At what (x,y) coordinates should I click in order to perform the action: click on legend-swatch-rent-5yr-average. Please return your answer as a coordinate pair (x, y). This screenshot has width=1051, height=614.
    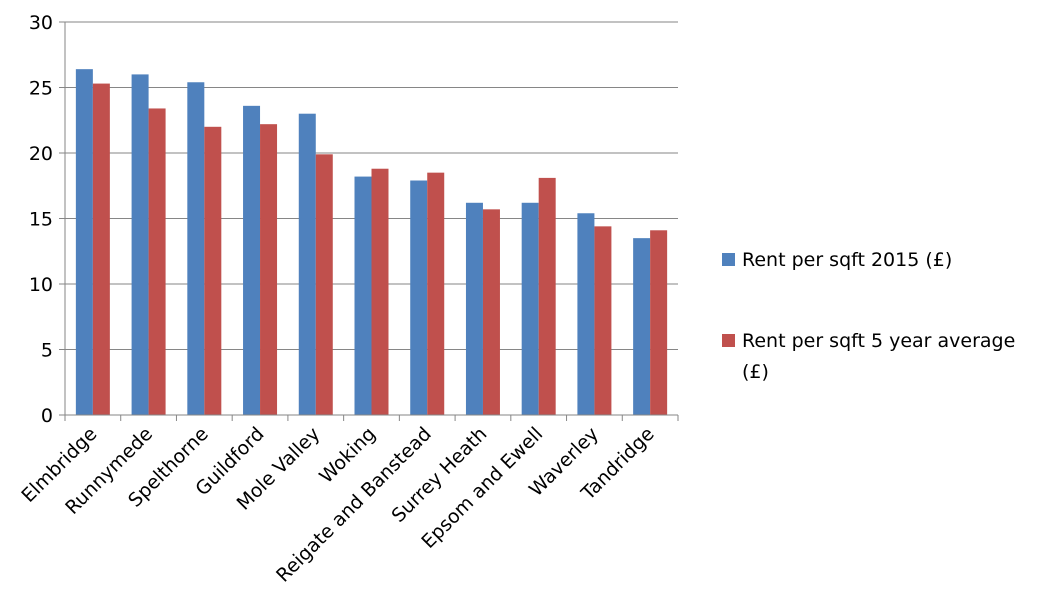
    Looking at the image, I should click on (728, 340).